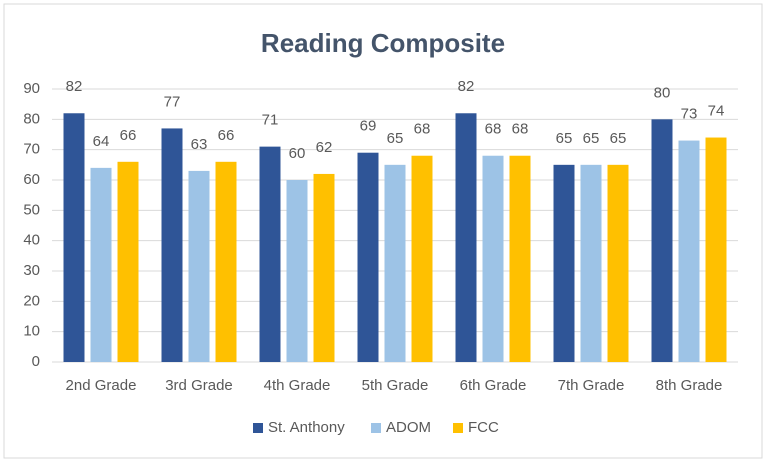 This screenshot has height=464, width=767. Describe the element at coordinates (716, 111) in the screenshot. I see `data-label: 74` at that location.